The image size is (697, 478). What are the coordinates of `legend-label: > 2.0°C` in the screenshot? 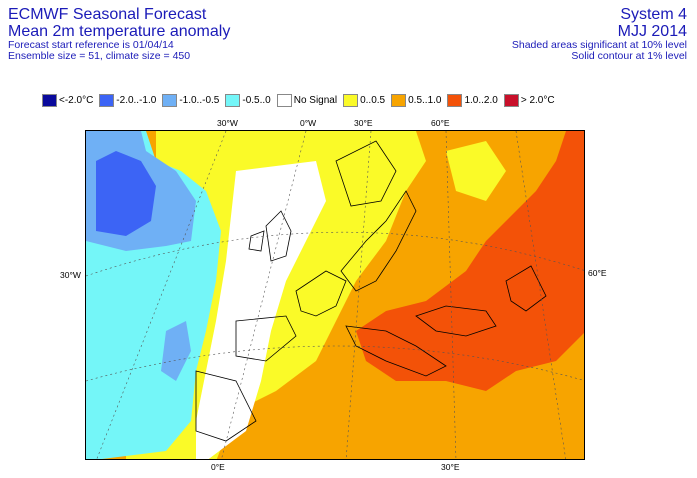 It's located at (537, 100).